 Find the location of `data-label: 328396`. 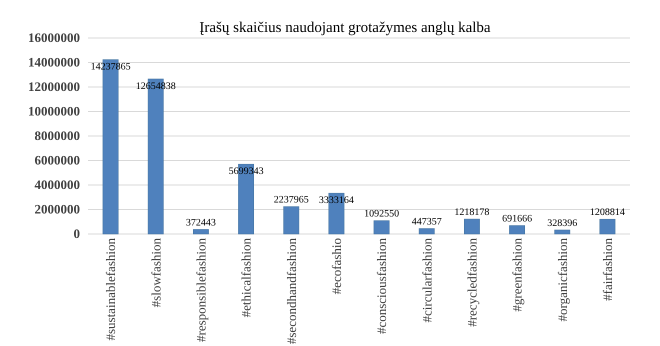

data-label: 328396 is located at coordinates (562, 223).